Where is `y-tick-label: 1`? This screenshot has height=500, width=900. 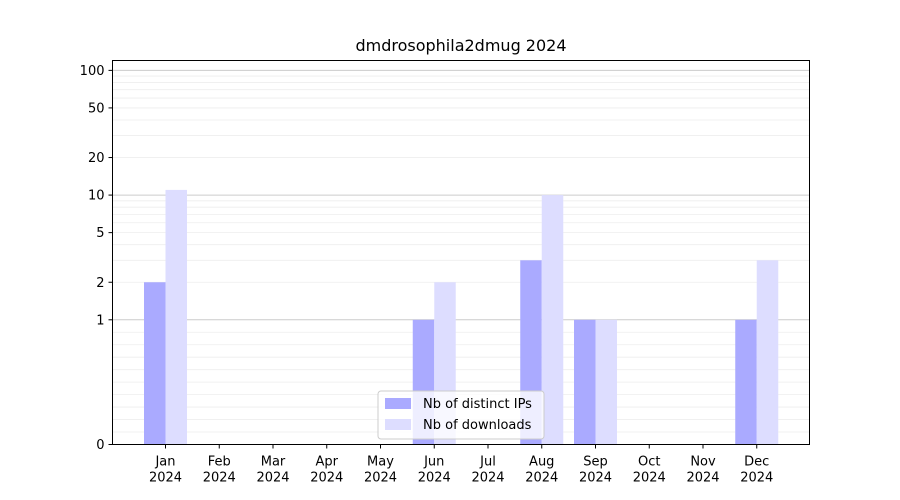
y-tick-label: 1 is located at coordinates (100, 320).